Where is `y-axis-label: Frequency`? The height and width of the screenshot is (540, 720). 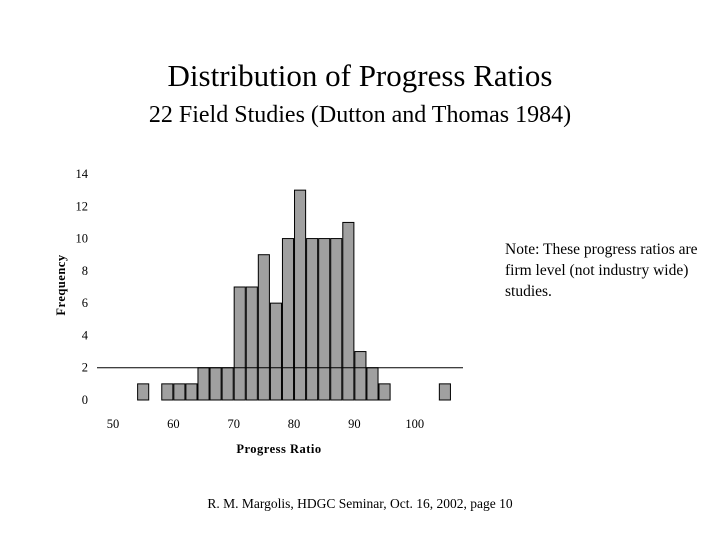 y-axis-label: Frequency is located at coordinates (61, 284).